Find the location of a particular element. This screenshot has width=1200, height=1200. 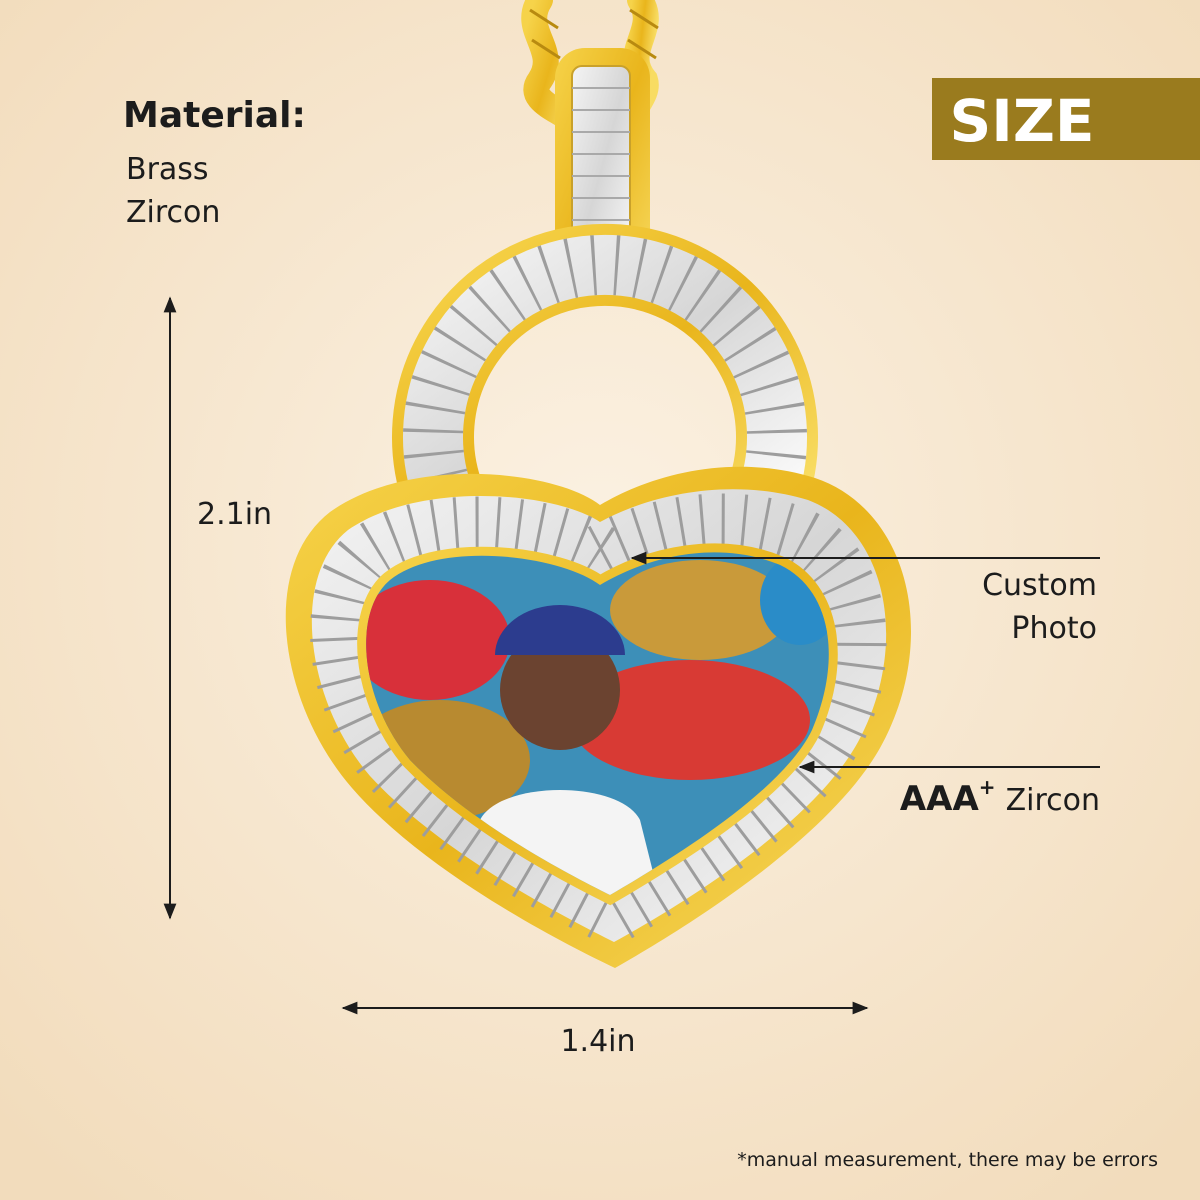

size-badge is located at coordinates (1066, 119).